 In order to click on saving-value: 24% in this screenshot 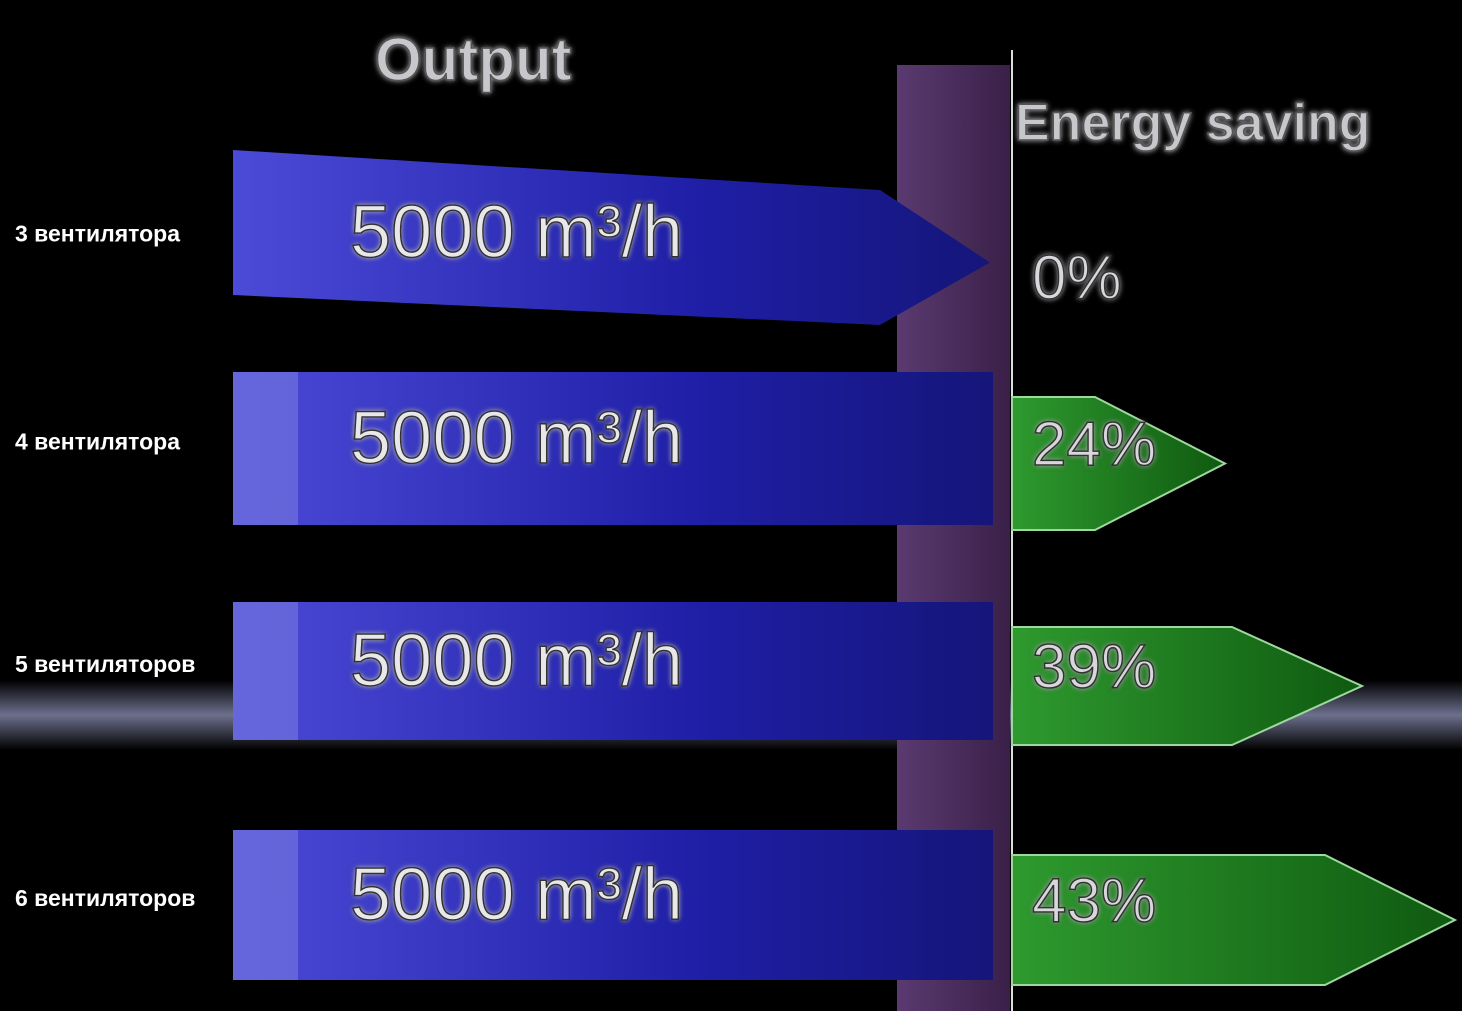, I will do `click(1094, 444)`.